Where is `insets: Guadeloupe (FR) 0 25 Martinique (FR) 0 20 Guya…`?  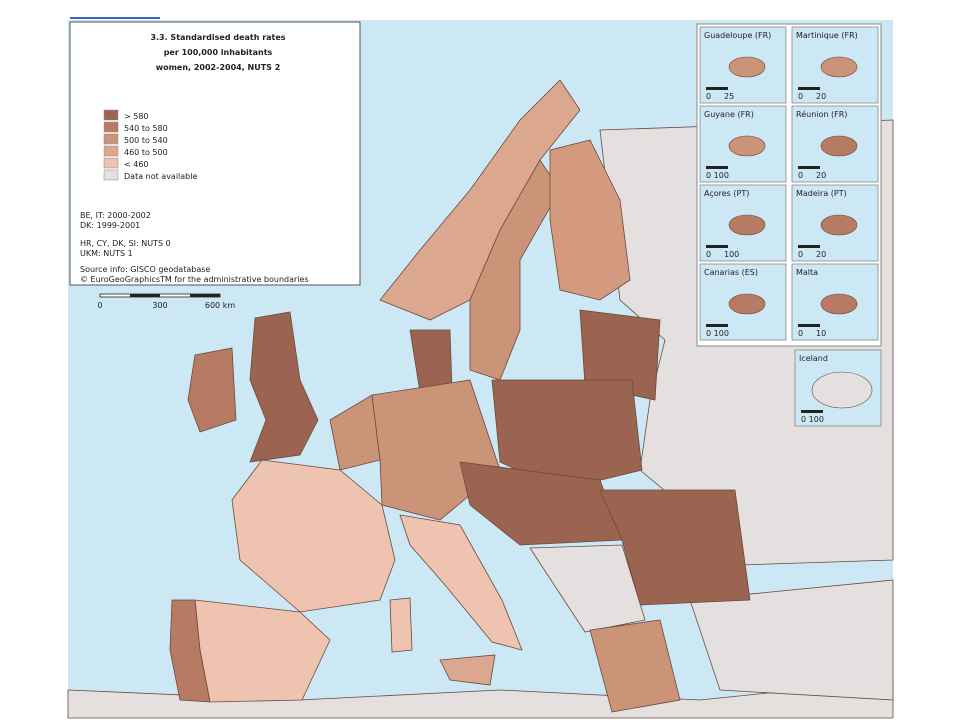
insets: Guadeloupe (FR) 0 25 Martinique (FR) 0 20 Guya… is located at coordinates (789, 225).